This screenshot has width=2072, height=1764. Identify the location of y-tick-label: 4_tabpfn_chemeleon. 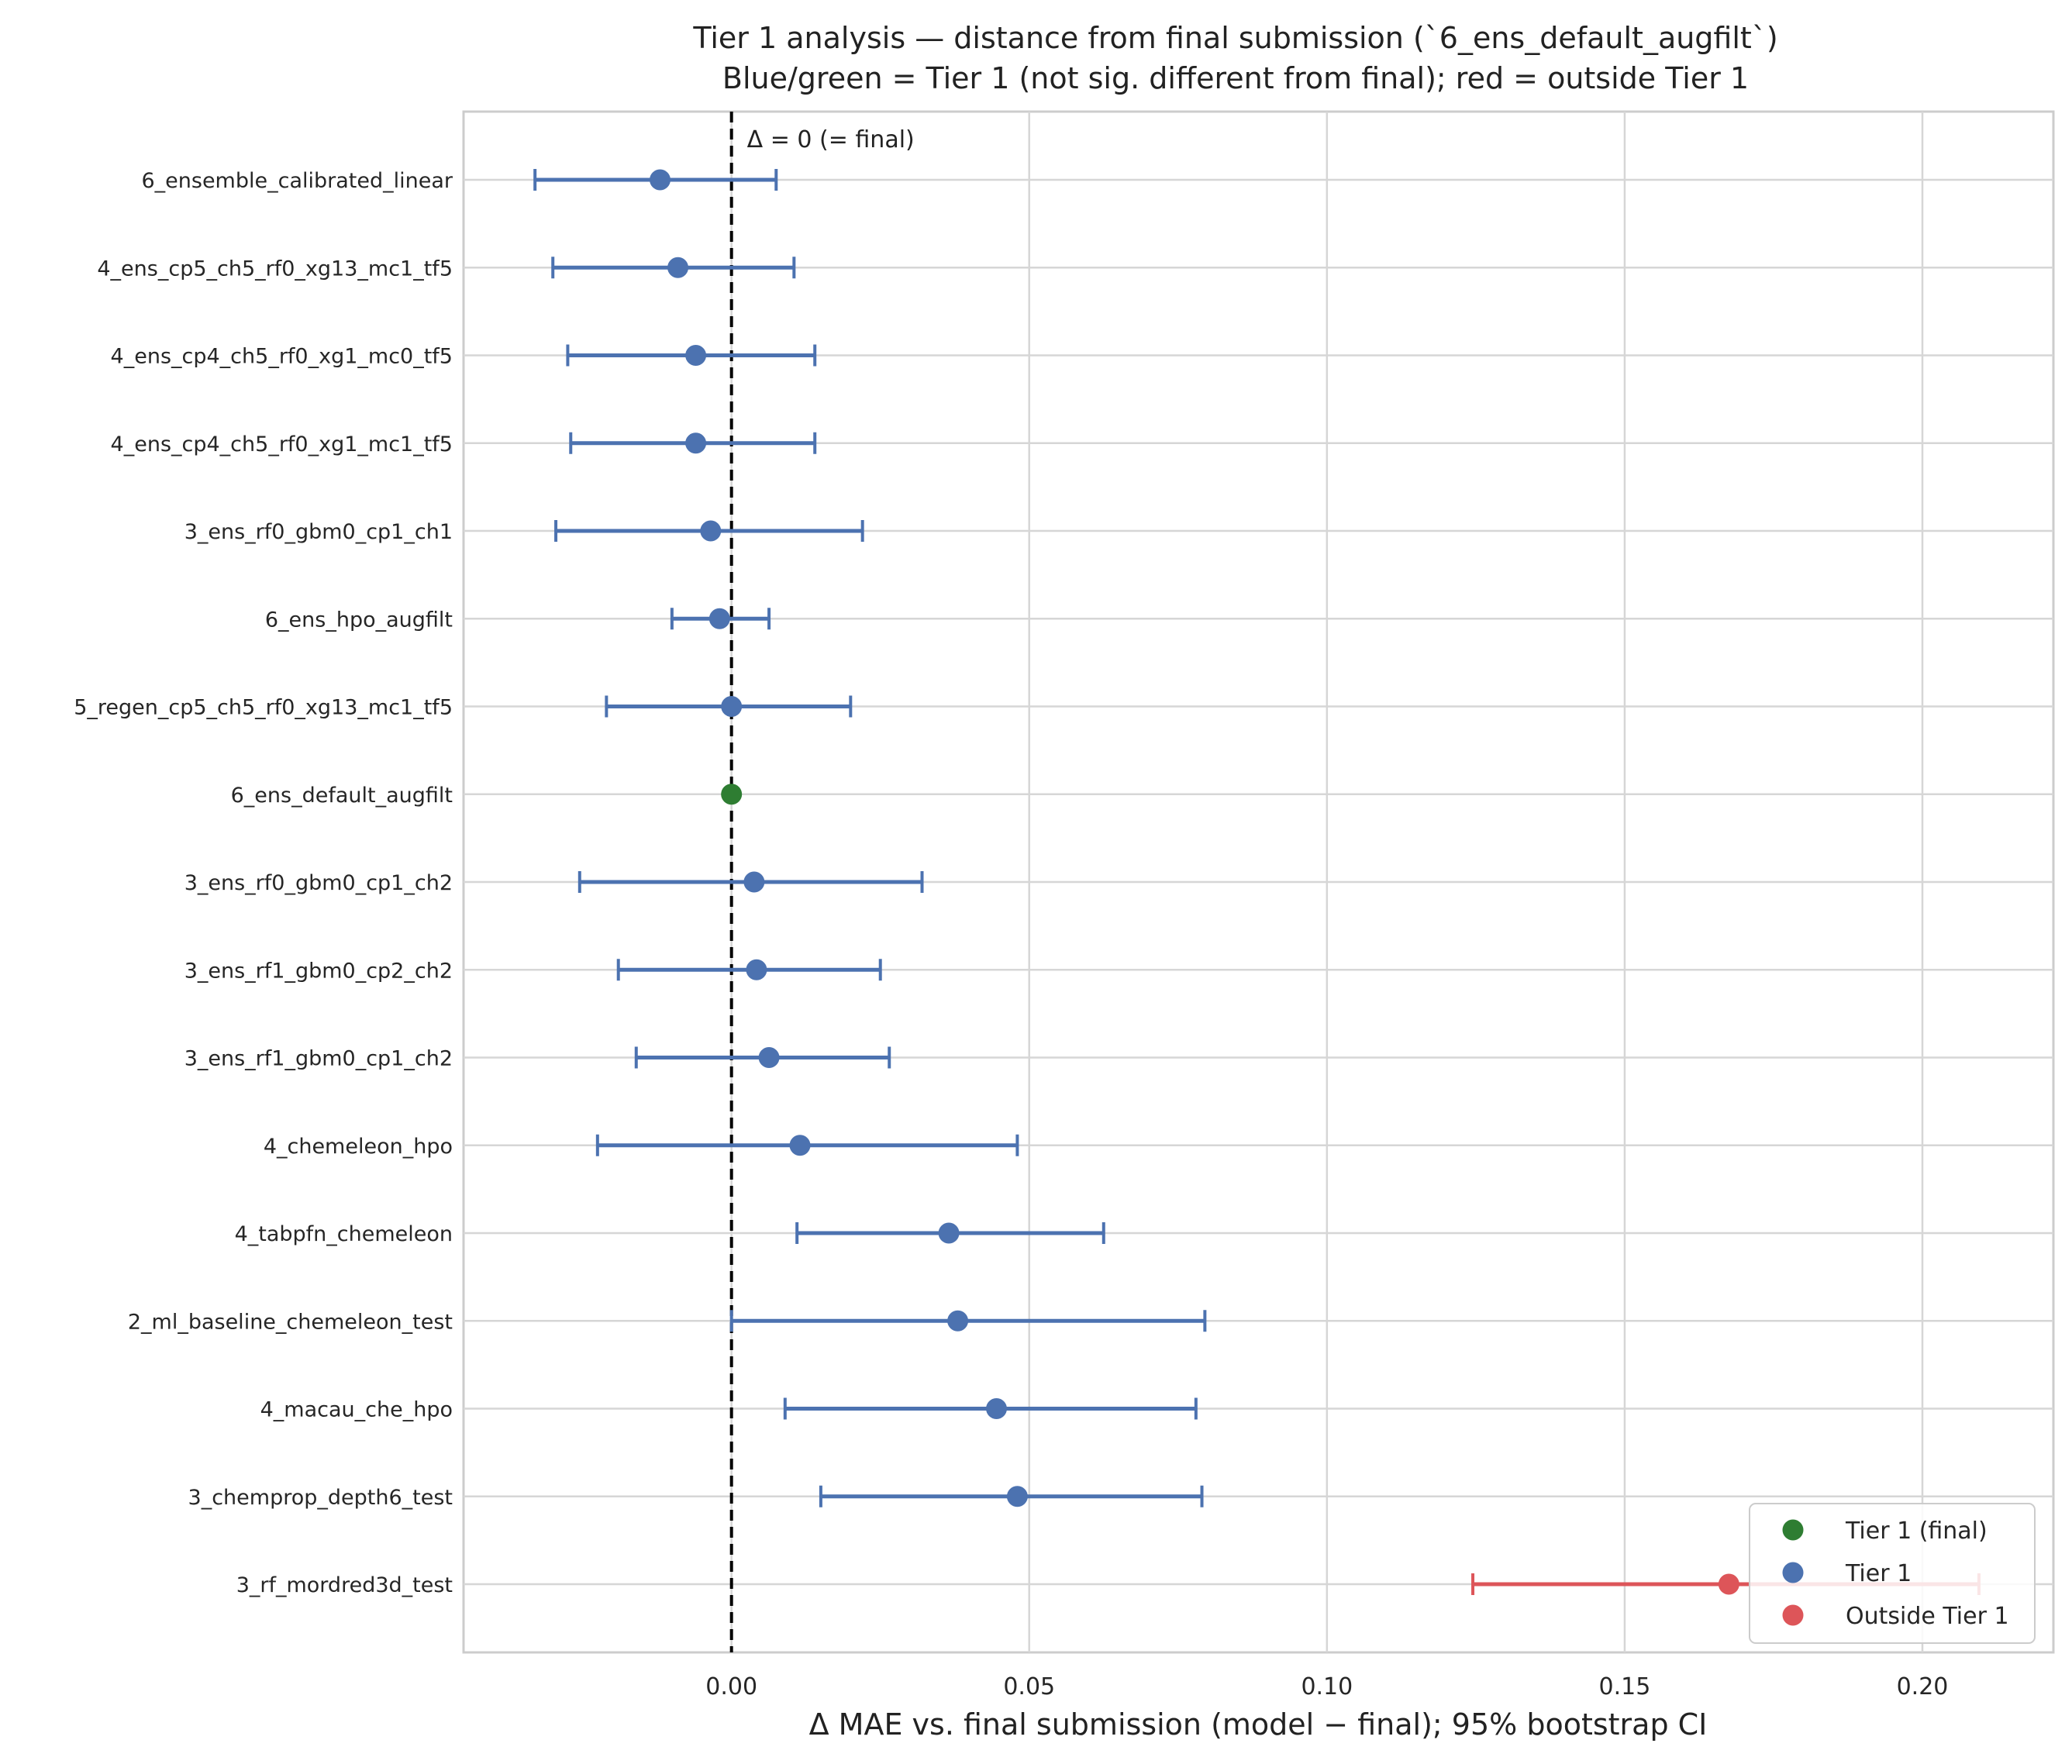
(344, 1234).